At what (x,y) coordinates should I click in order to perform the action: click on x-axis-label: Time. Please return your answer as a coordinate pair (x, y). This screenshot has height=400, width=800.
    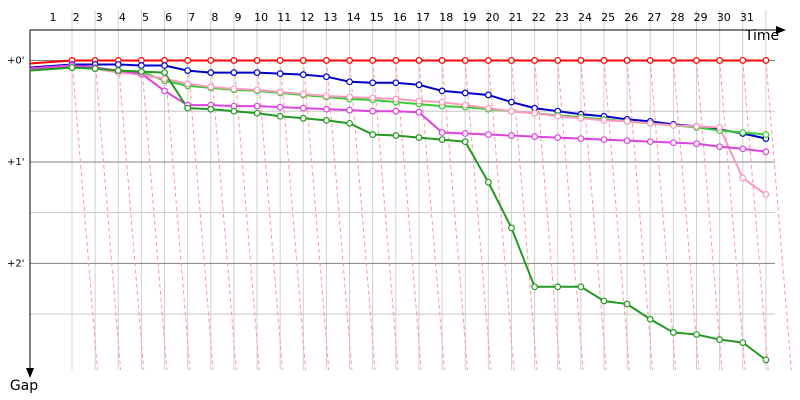
    Looking at the image, I should click on (761, 36).